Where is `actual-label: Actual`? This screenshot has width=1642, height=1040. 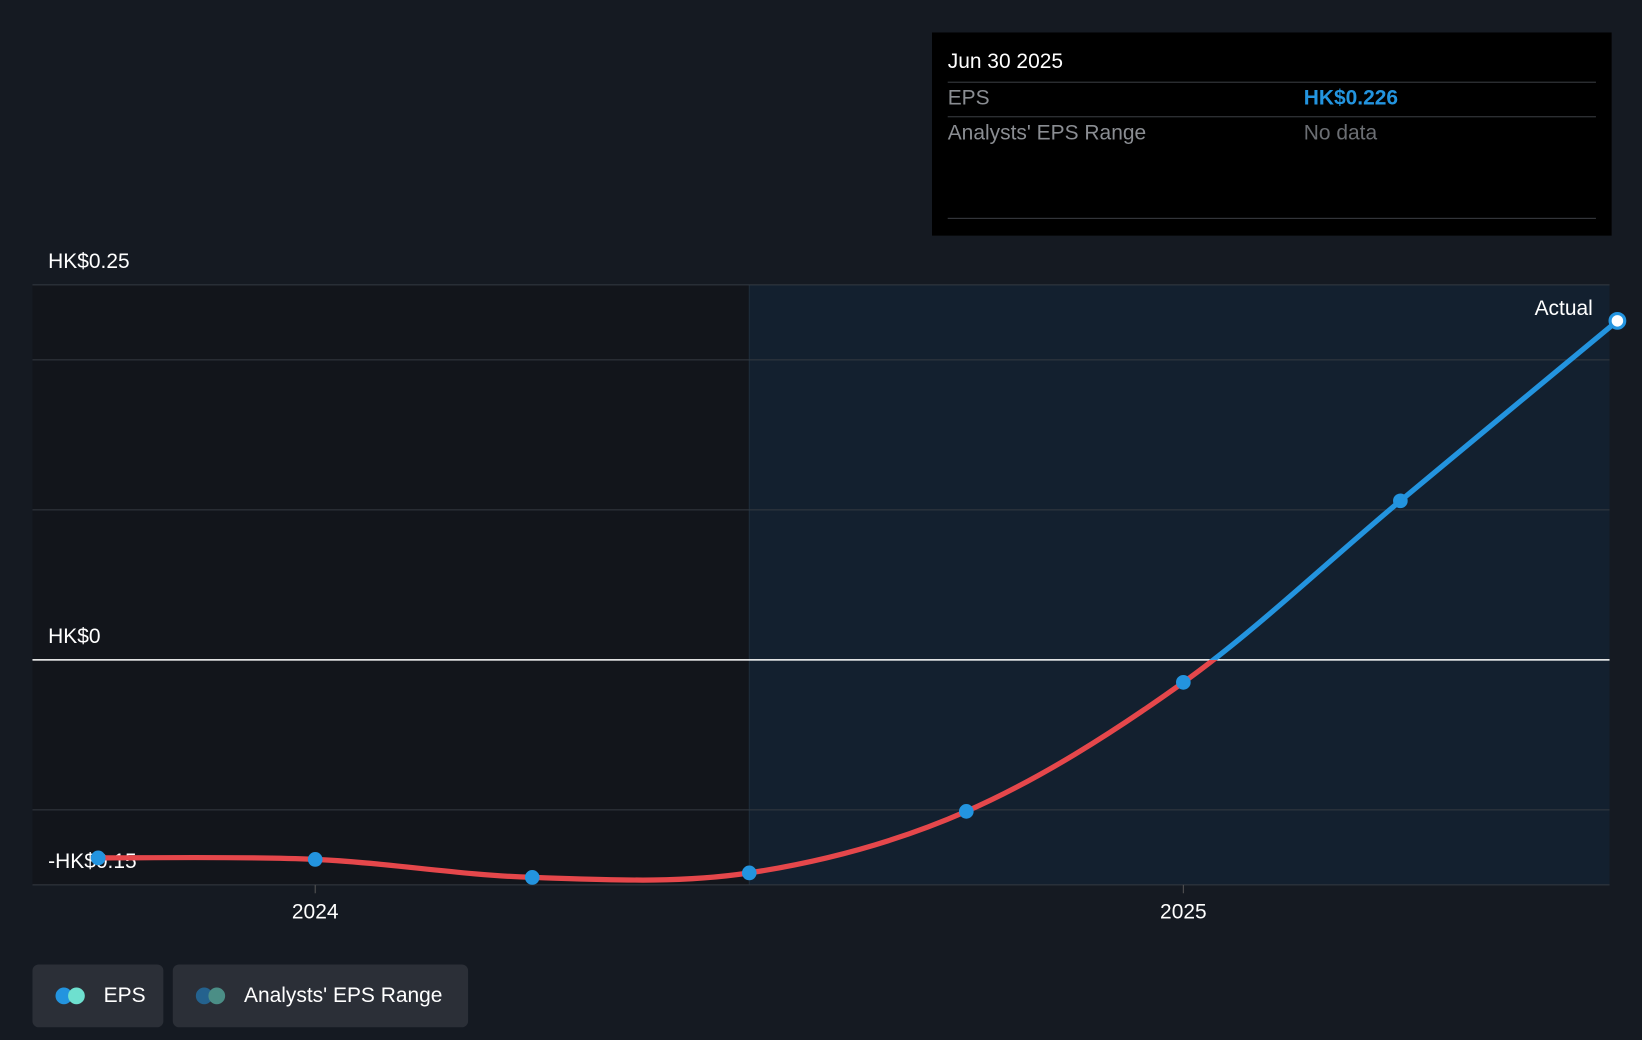 actual-label: Actual is located at coordinates (1564, 308).